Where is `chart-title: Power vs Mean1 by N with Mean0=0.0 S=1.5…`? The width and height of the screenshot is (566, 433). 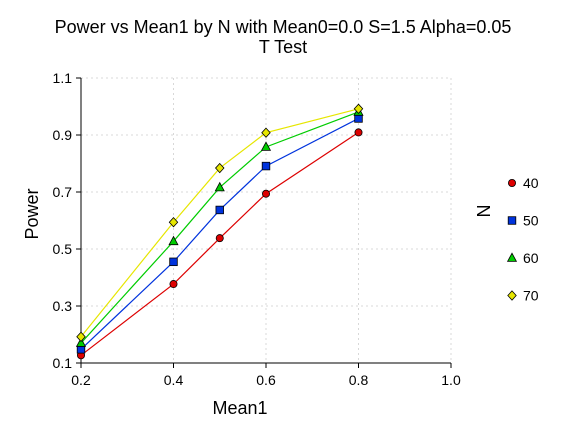 chart-title: Power vs Mean1 by N with Mean0=0.0 S=1.5… is located at coordinates (283, 27).